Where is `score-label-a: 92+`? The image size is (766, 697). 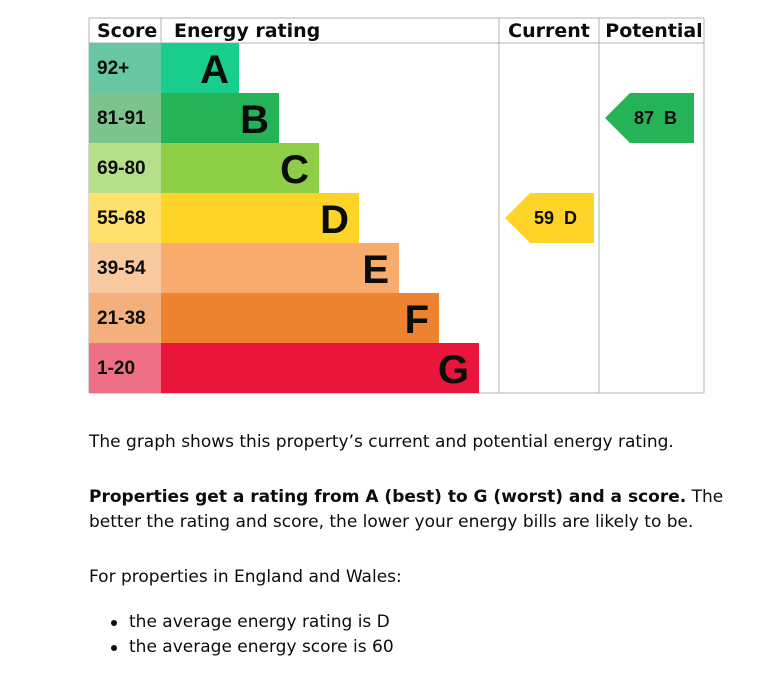
score-label-a: 92+ is located at coordinates (113, 68).